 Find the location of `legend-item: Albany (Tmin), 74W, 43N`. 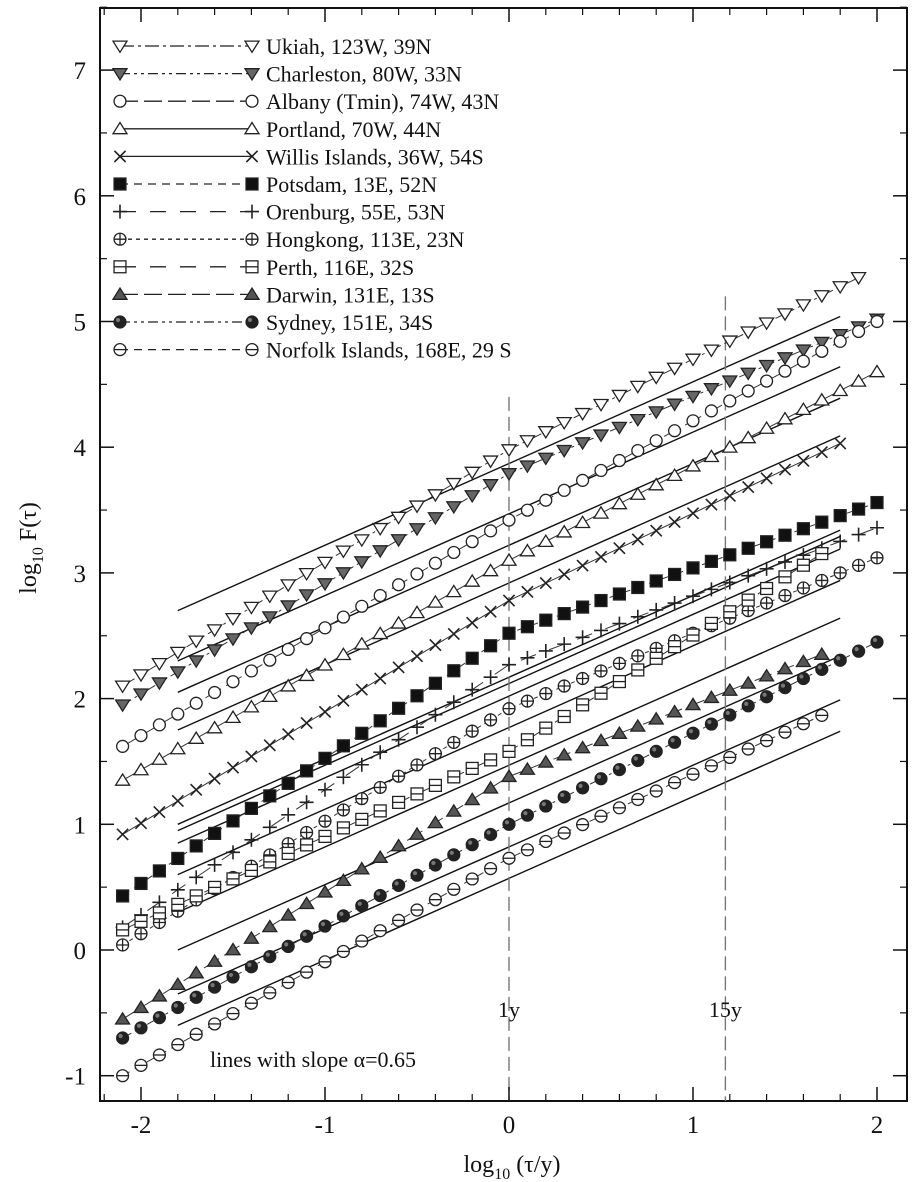

legend-item: Albany (Tmin), 74W, 43N is located at coordinates (306, 101).